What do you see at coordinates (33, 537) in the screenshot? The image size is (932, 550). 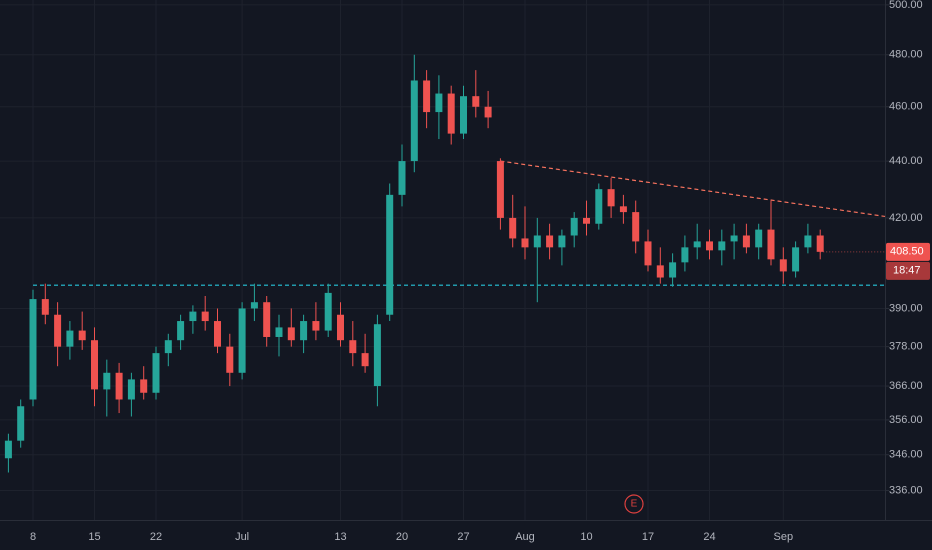 I see `x-tick-label: 8` at bounding box center [33, 537].